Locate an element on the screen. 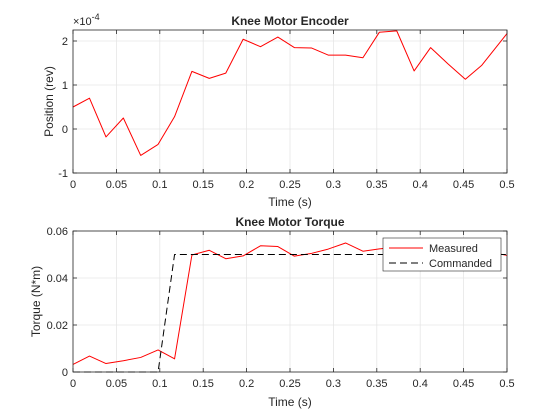 This screenshot has height=420, width=560. encoder-title: Knee Motor Encoder is located at coordinates (290, 21).